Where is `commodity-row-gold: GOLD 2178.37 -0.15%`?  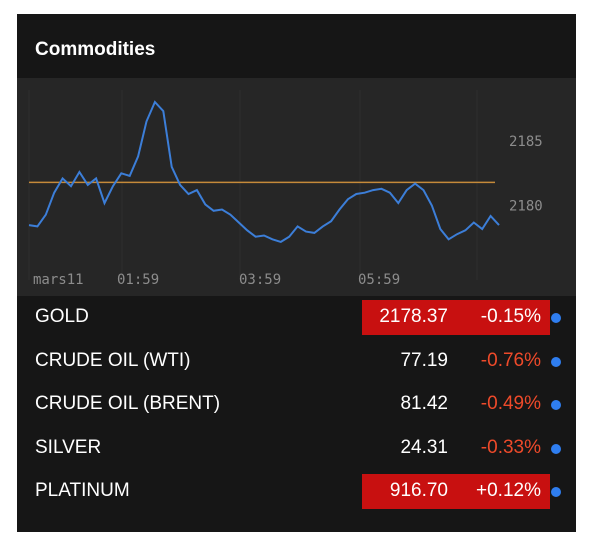
commodity-row-gold: GOLD 2178.37 -0.15% is located at coordinates (296, 318).